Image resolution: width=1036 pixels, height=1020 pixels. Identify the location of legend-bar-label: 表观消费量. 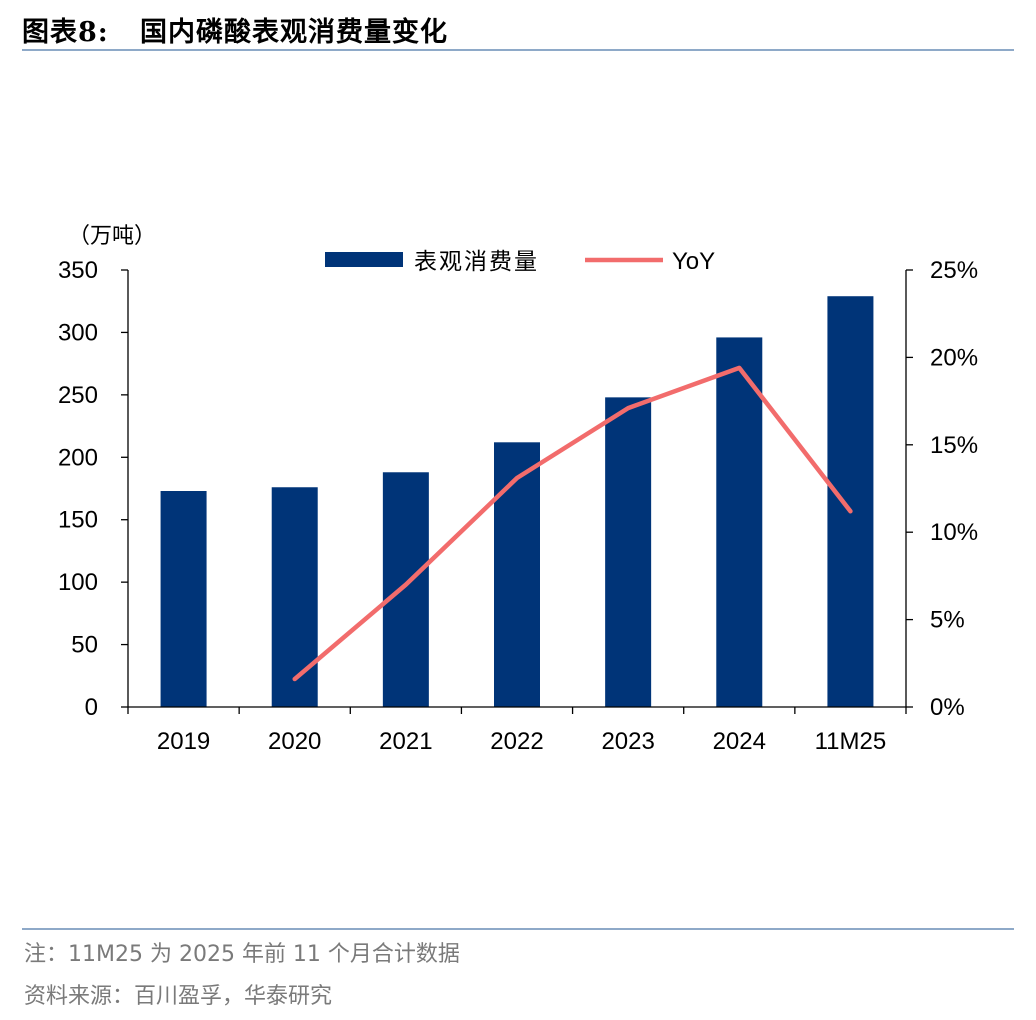
(476, 261).